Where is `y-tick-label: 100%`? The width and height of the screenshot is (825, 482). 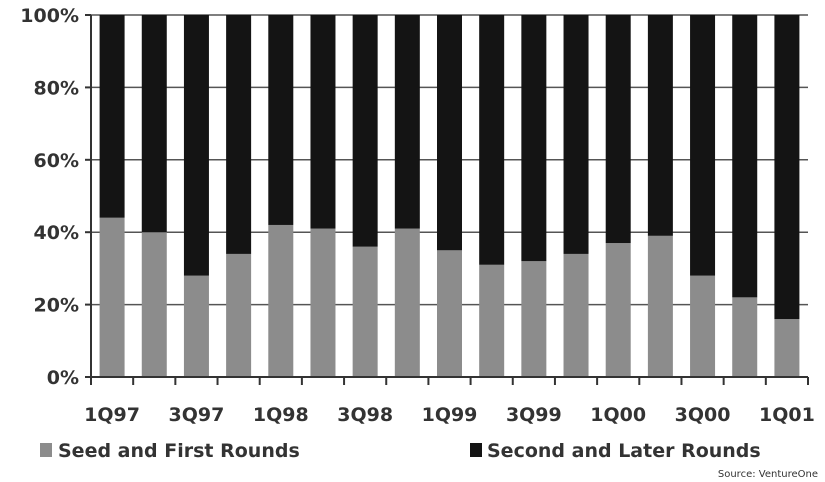 y-tick-label: 100% is located at coordinates (49, 16).